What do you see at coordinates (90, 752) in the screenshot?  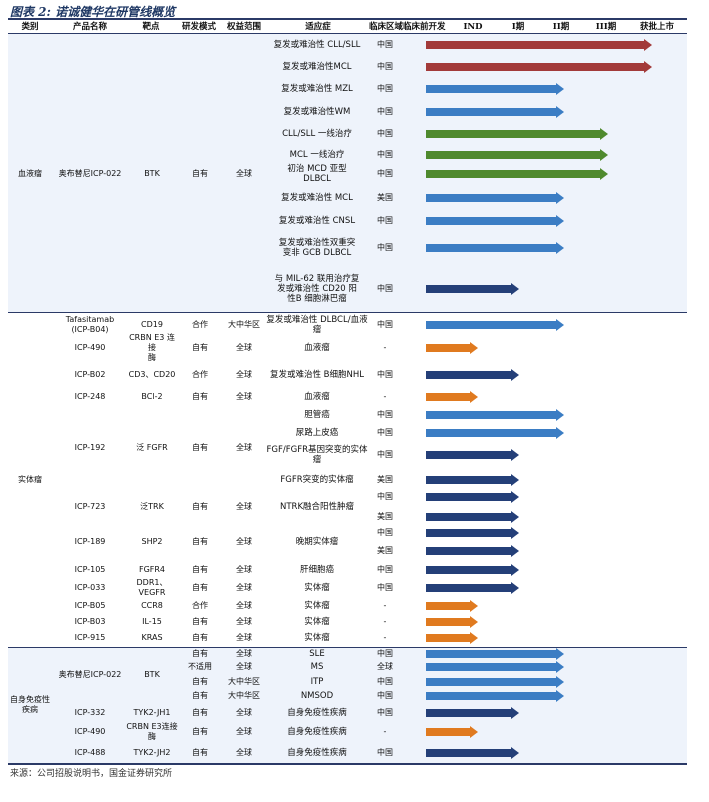 I see `product-name: ICP-488` at bounding box center [90, 752].